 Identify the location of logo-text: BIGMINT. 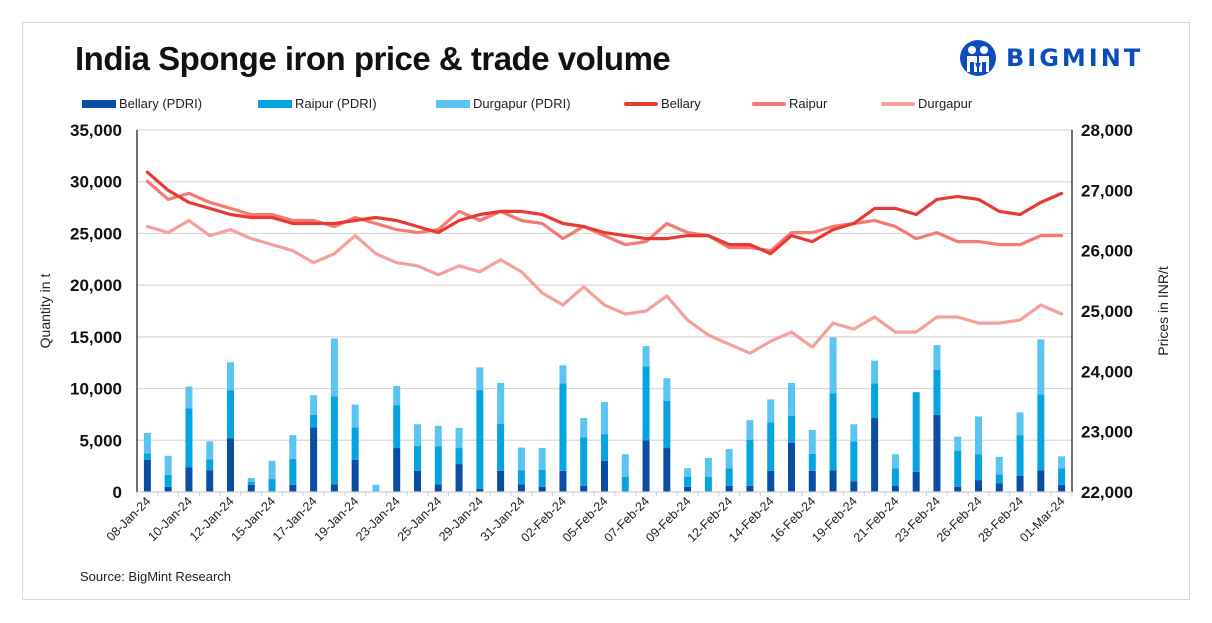
(1075, 58).